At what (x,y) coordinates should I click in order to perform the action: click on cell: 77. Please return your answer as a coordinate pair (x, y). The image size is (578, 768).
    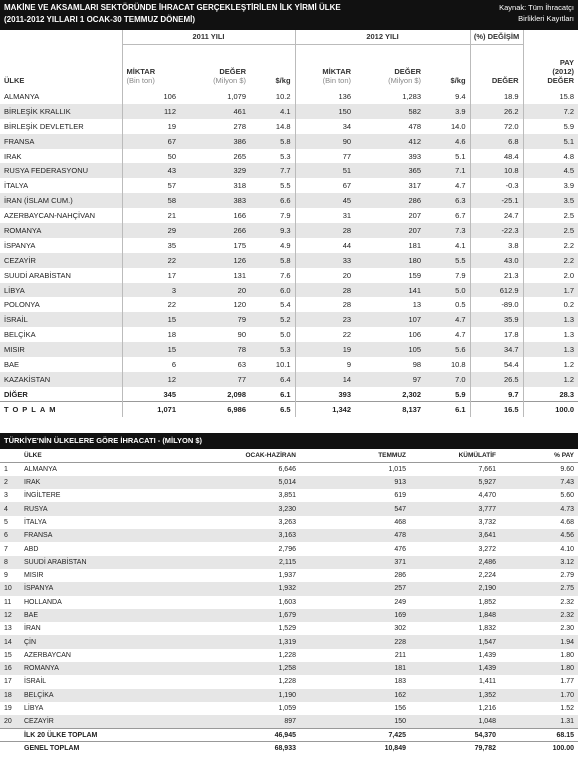
    Looking at the image, I should click on (215, 379).